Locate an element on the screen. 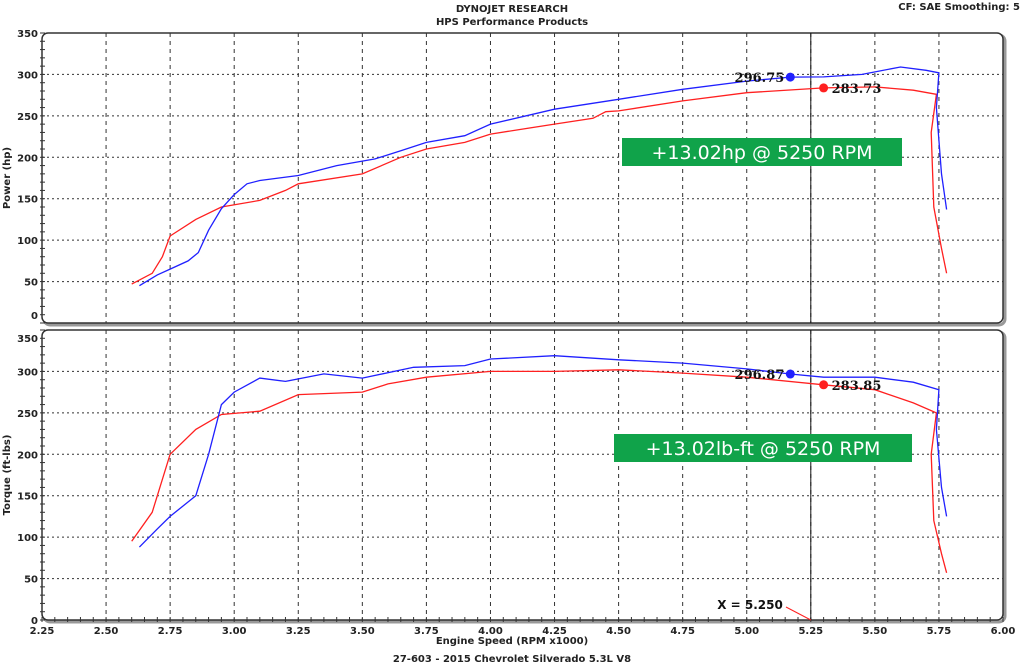 The image size is (1024, 664). x-tick-label: 3.50 is located at coordinates (362, 631).